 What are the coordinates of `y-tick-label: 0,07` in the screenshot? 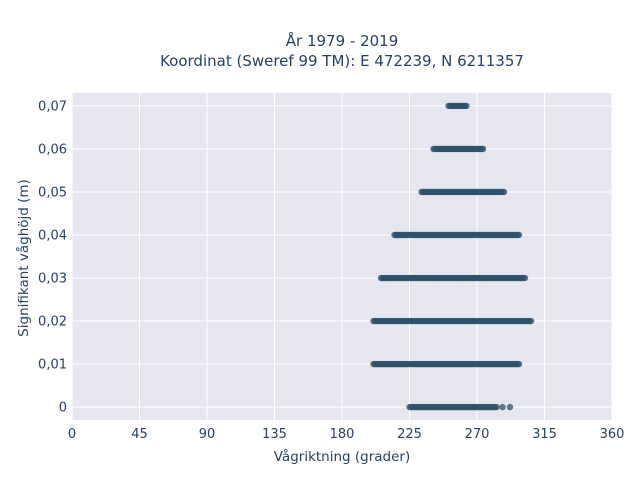 It's located at (52, 106).